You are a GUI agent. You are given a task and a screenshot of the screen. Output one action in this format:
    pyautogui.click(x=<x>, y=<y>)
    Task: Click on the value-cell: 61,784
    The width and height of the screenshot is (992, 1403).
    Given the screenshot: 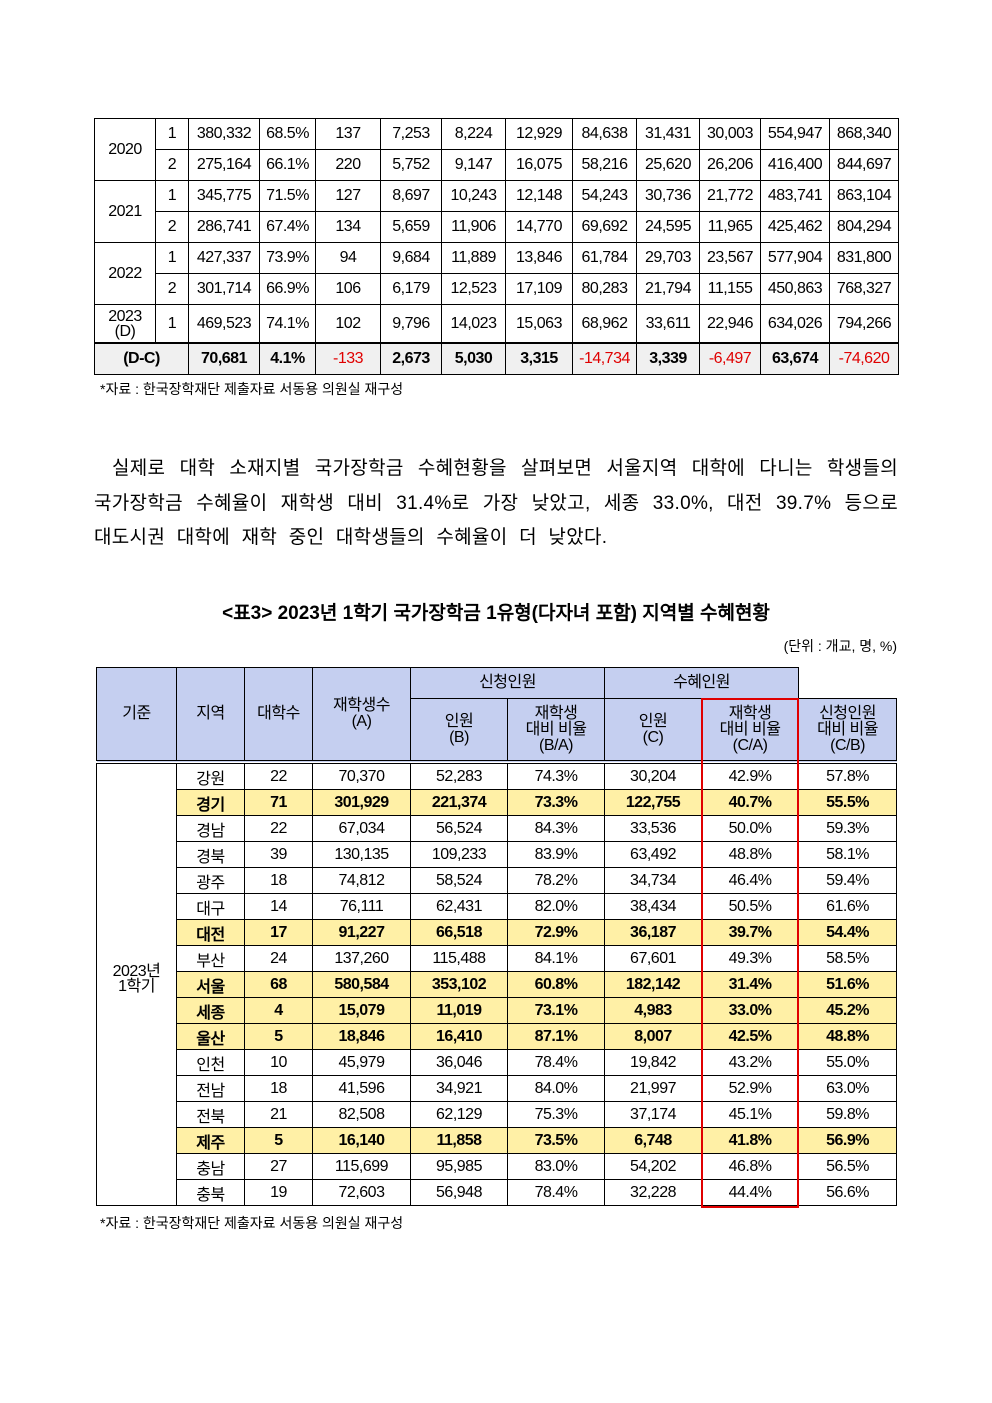 What is the action you would take?
    pyautogui.click(x=604, y=258)
    